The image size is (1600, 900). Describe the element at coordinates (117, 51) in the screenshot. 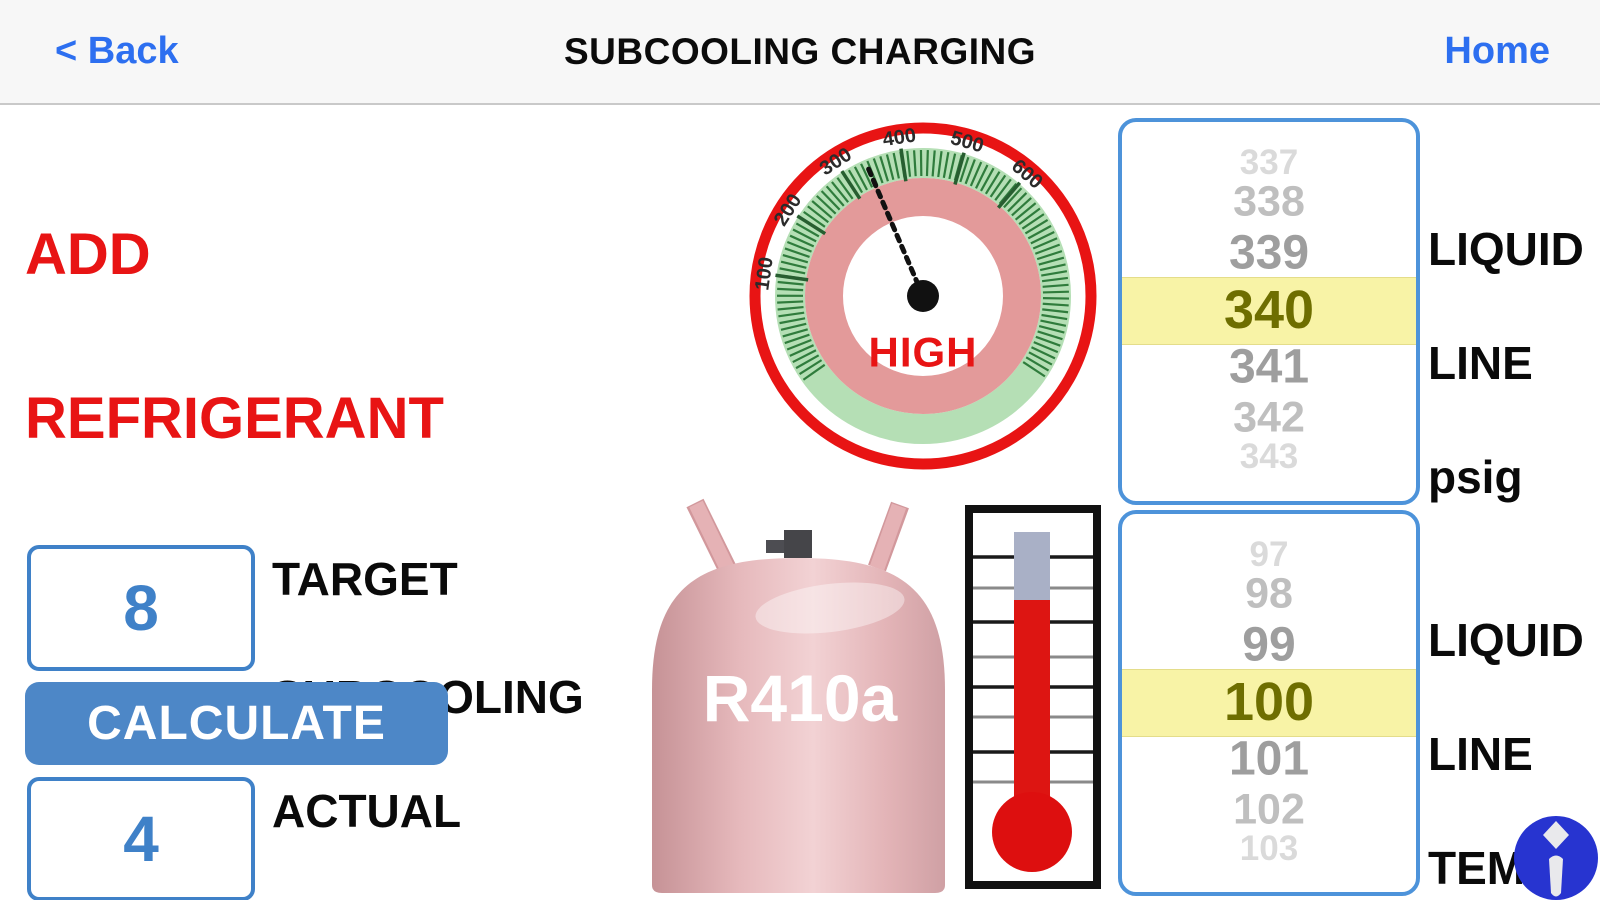

I see `back-button: < Back` at that location.